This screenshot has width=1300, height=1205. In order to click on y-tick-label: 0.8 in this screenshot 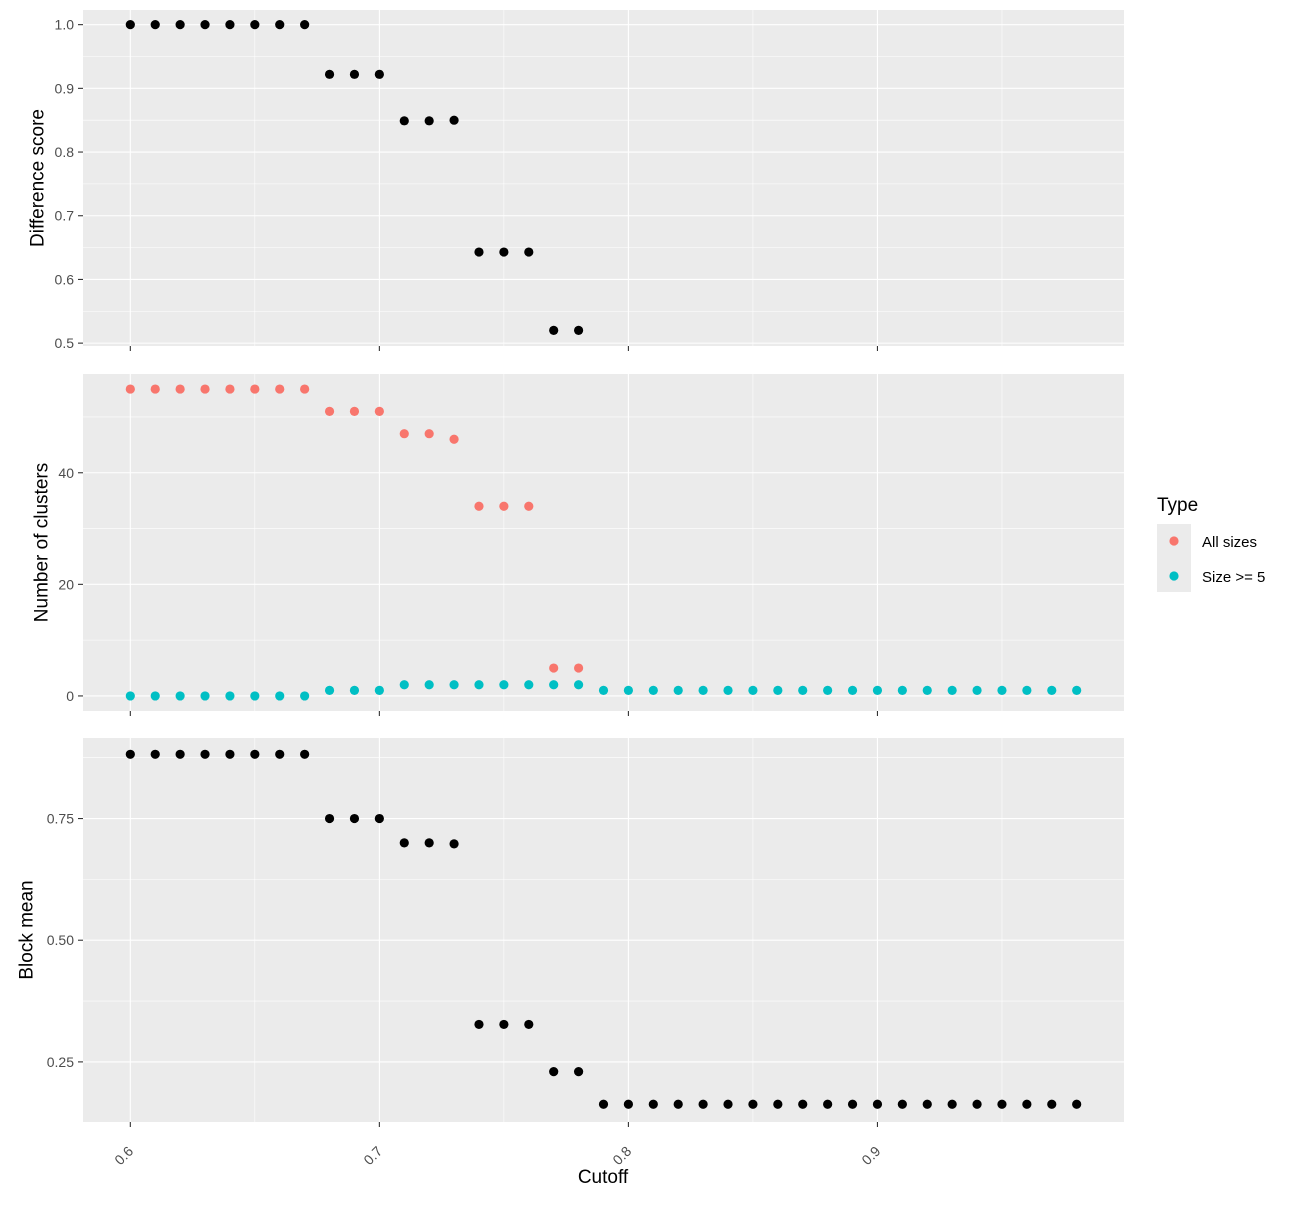, I will do `click(65, 152)`.